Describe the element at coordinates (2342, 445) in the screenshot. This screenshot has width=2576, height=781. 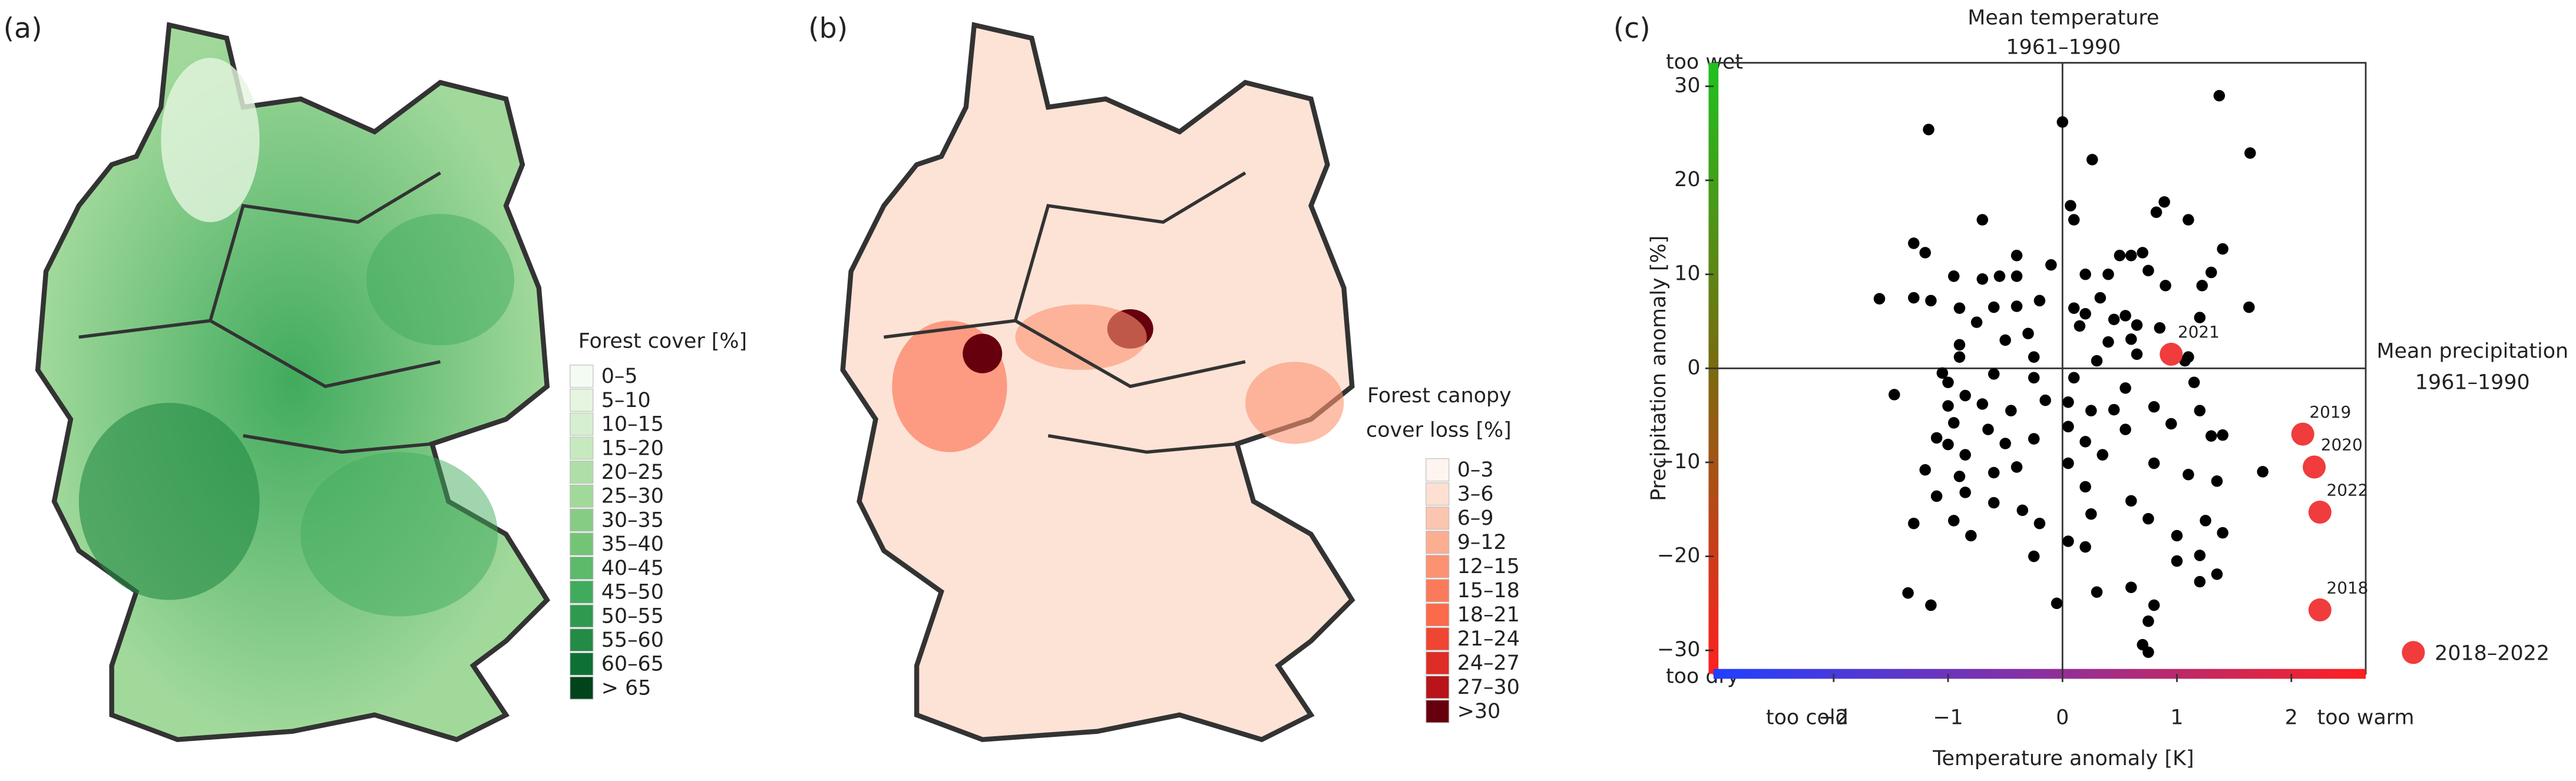
I see `point-label: 2020` at that location.